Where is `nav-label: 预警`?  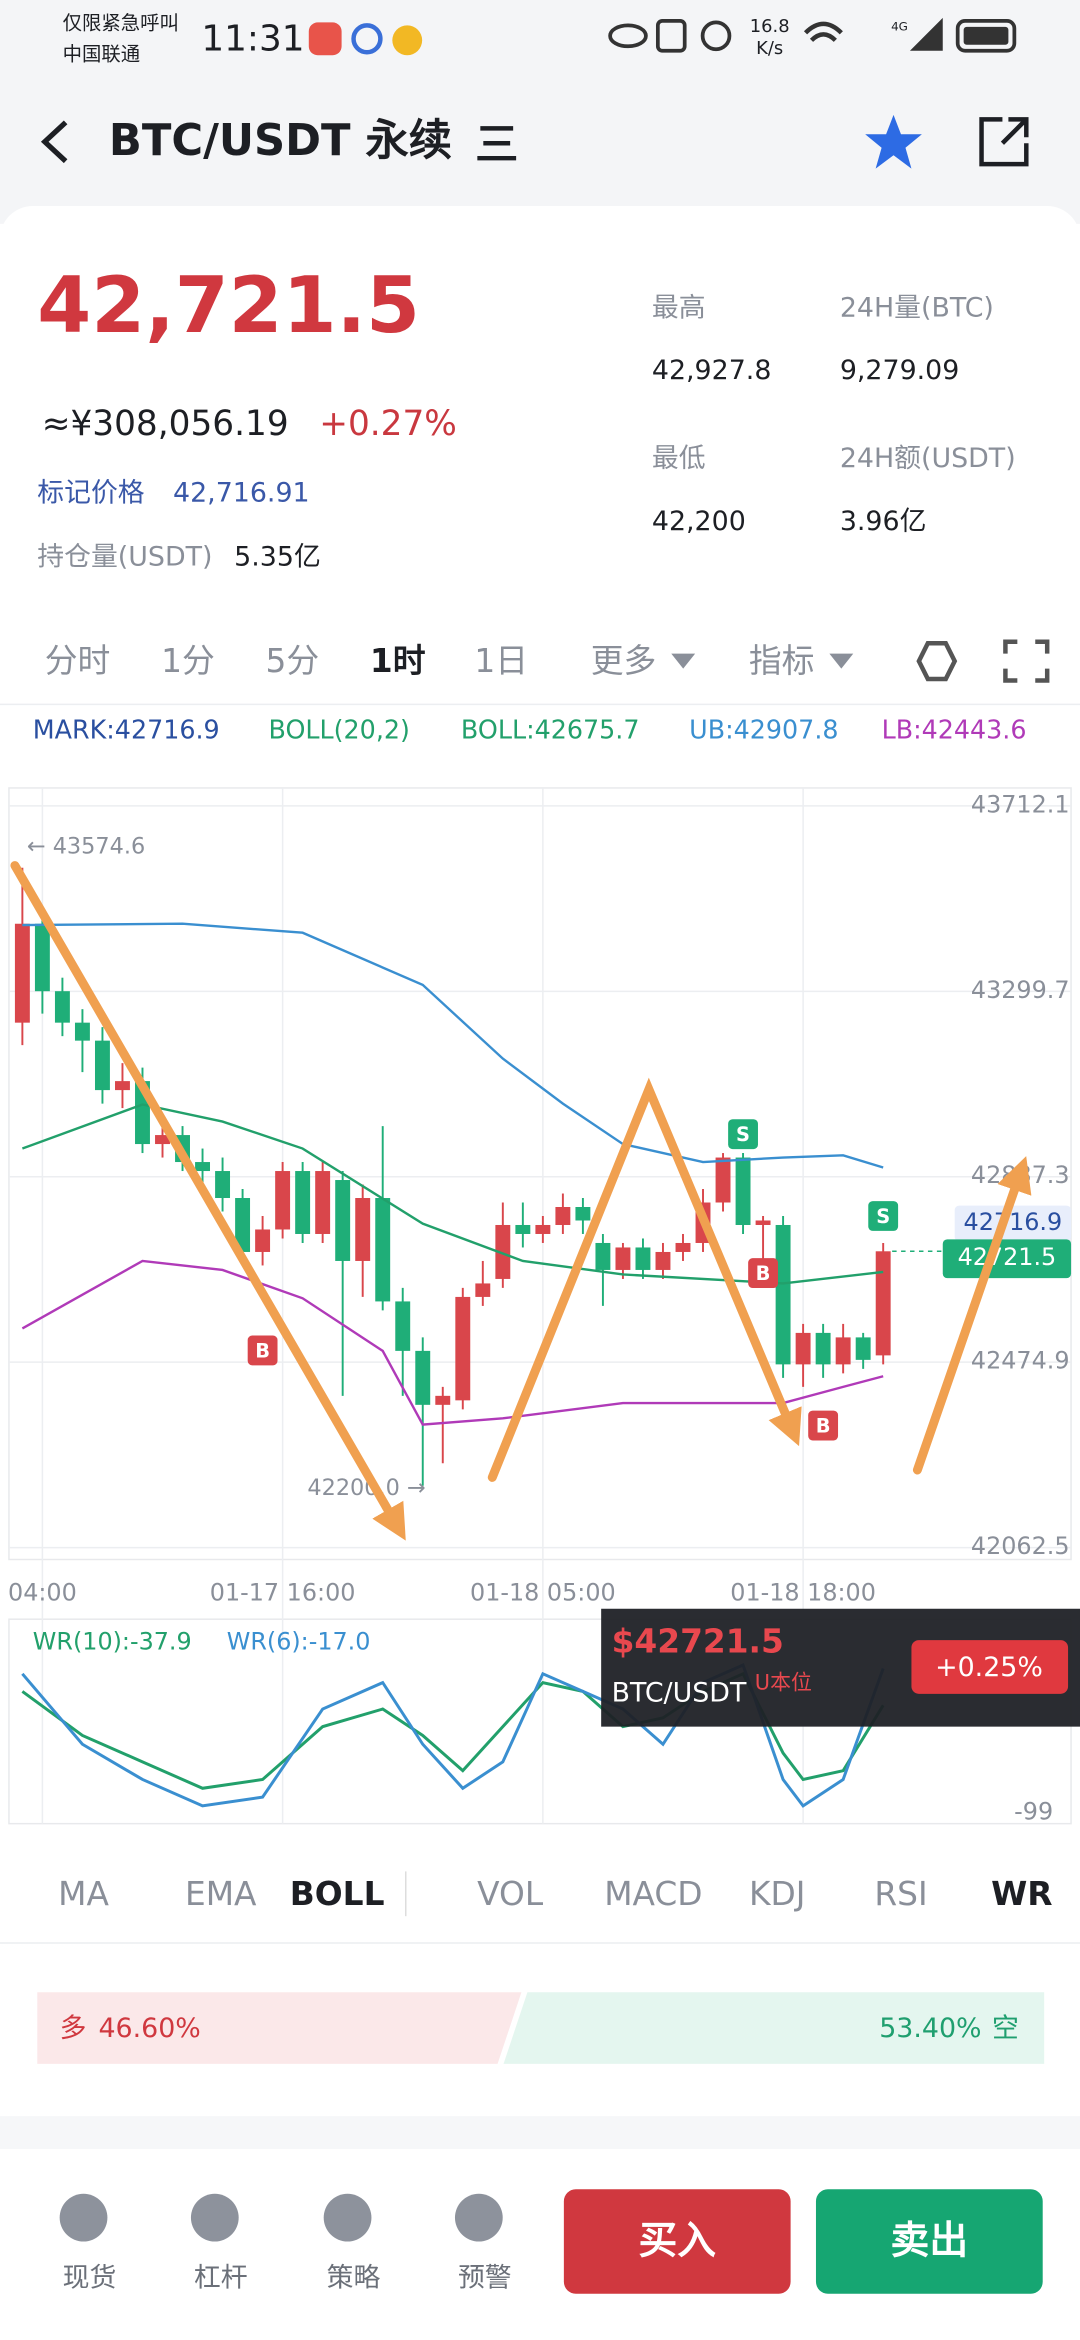 nav-label: 预警 is located at coordinates (485, 2277).